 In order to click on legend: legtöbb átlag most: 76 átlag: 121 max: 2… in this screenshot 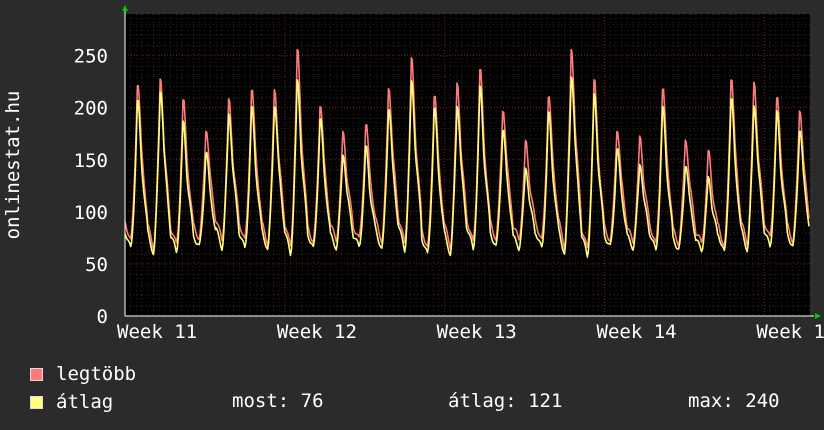, I will do `click(425, 392)`.